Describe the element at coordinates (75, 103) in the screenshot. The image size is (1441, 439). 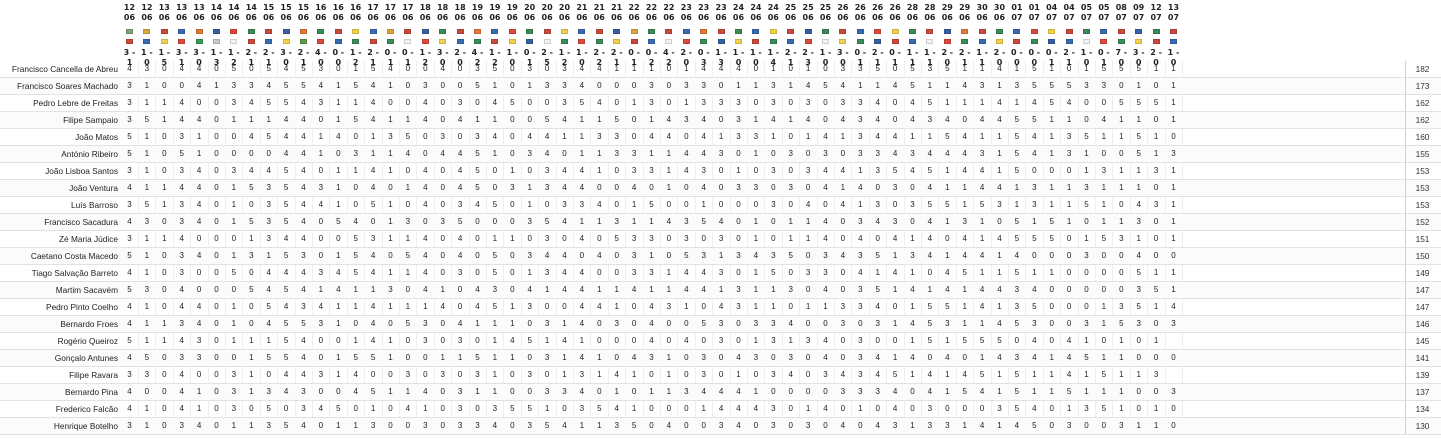
I see `player-name: Pedro Lebre de Freitas` at that location.